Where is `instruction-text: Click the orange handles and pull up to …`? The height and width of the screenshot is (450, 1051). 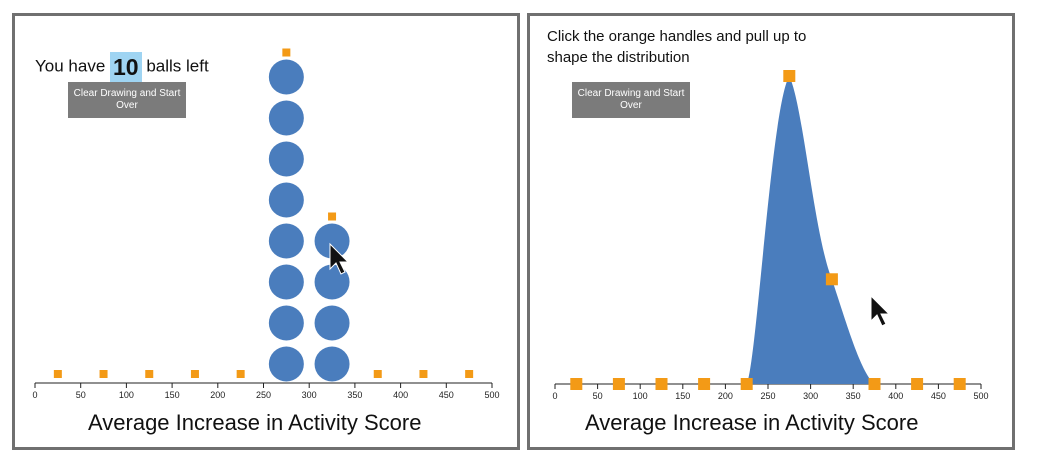
instruction-text: Click the orange handles and pull up to … is located at coordinates (677, 47).